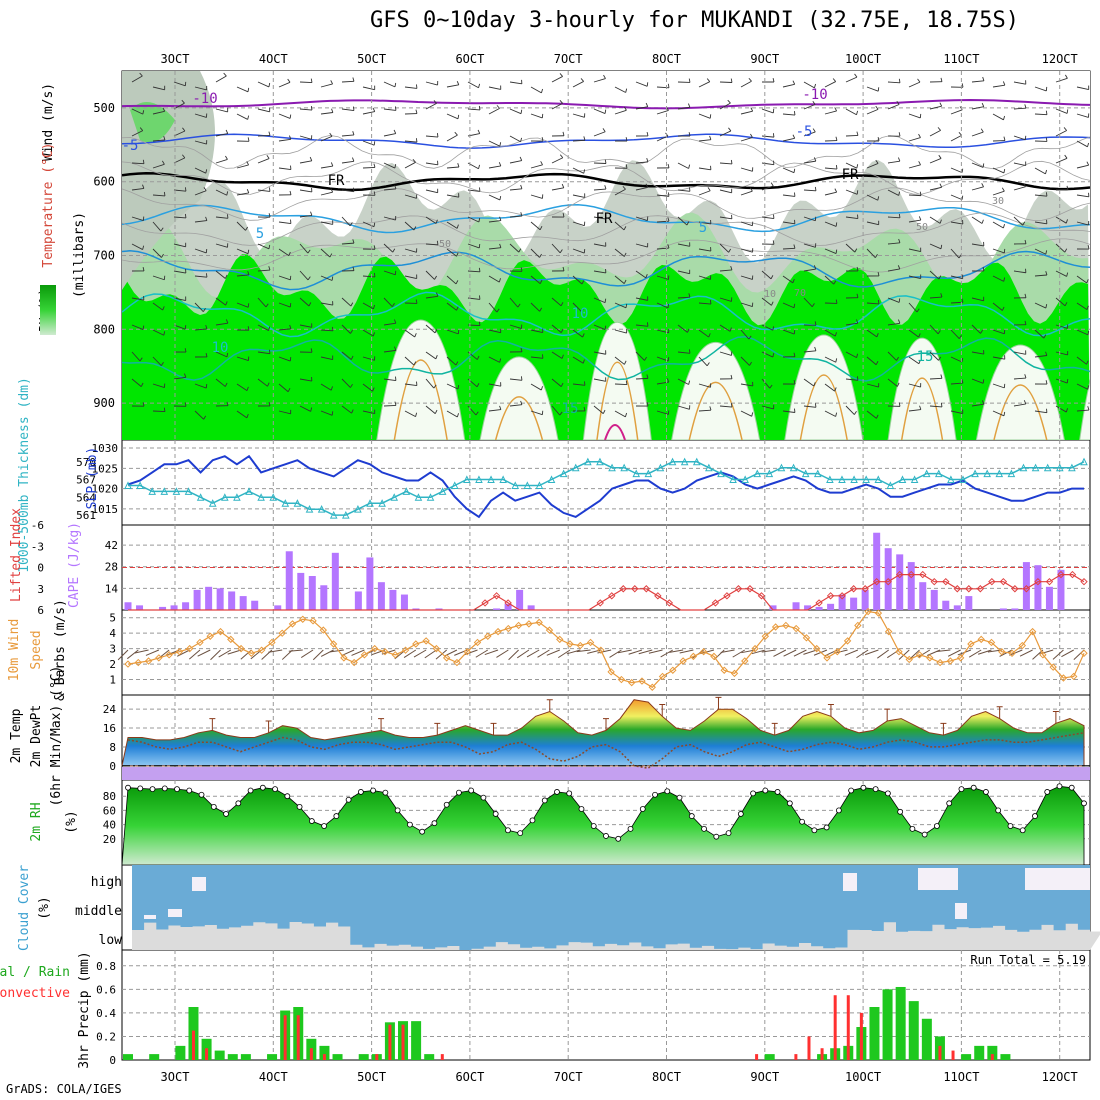 This screenshot has width=1100, height=1100. Describe the element at coordinates (180, 1052) in the screenshot. I see `precip-total-bar` at that location.